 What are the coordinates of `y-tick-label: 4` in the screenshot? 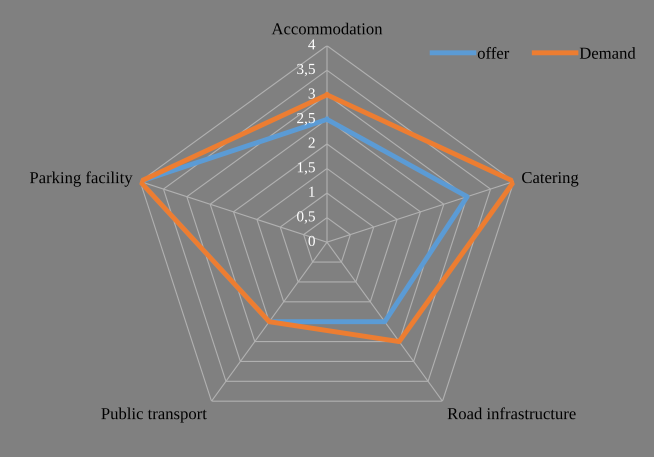 It's located at (312, 44).